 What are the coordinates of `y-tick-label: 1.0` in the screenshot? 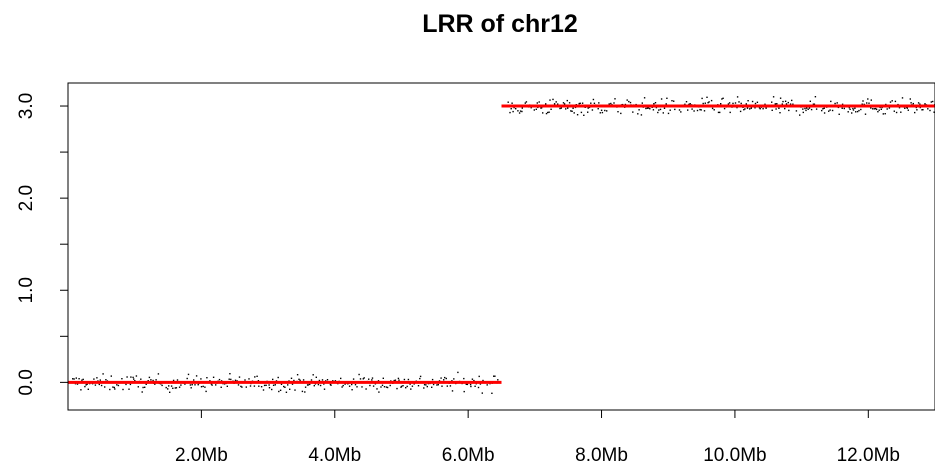 It's located at (26, 290).